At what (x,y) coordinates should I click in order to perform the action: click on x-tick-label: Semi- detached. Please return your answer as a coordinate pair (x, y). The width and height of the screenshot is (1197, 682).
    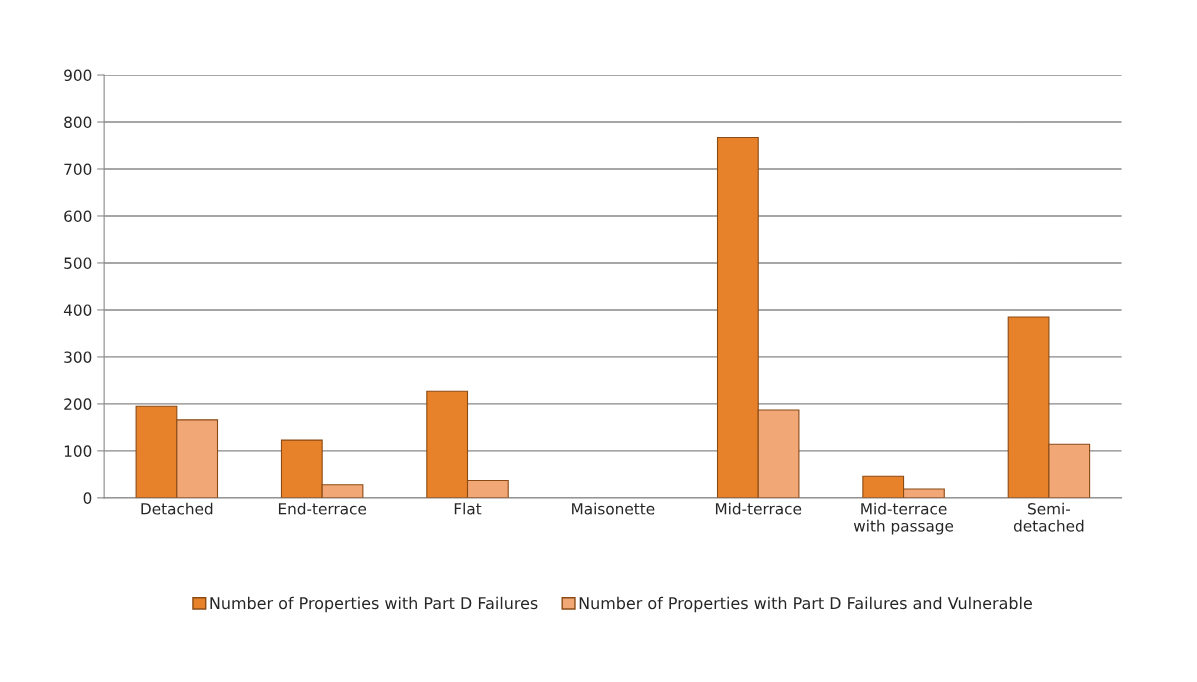
    Looking at the image, I should click on (1048, 517).